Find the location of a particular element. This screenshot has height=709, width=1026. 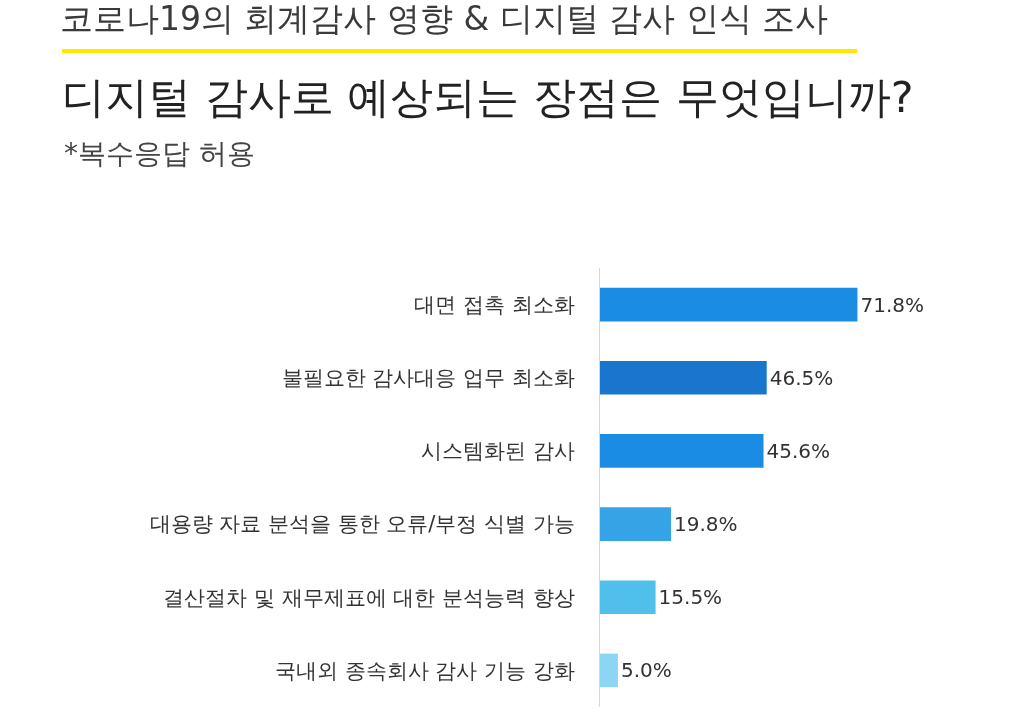

data-label: 71.8% is located at coordinates (892, 304).